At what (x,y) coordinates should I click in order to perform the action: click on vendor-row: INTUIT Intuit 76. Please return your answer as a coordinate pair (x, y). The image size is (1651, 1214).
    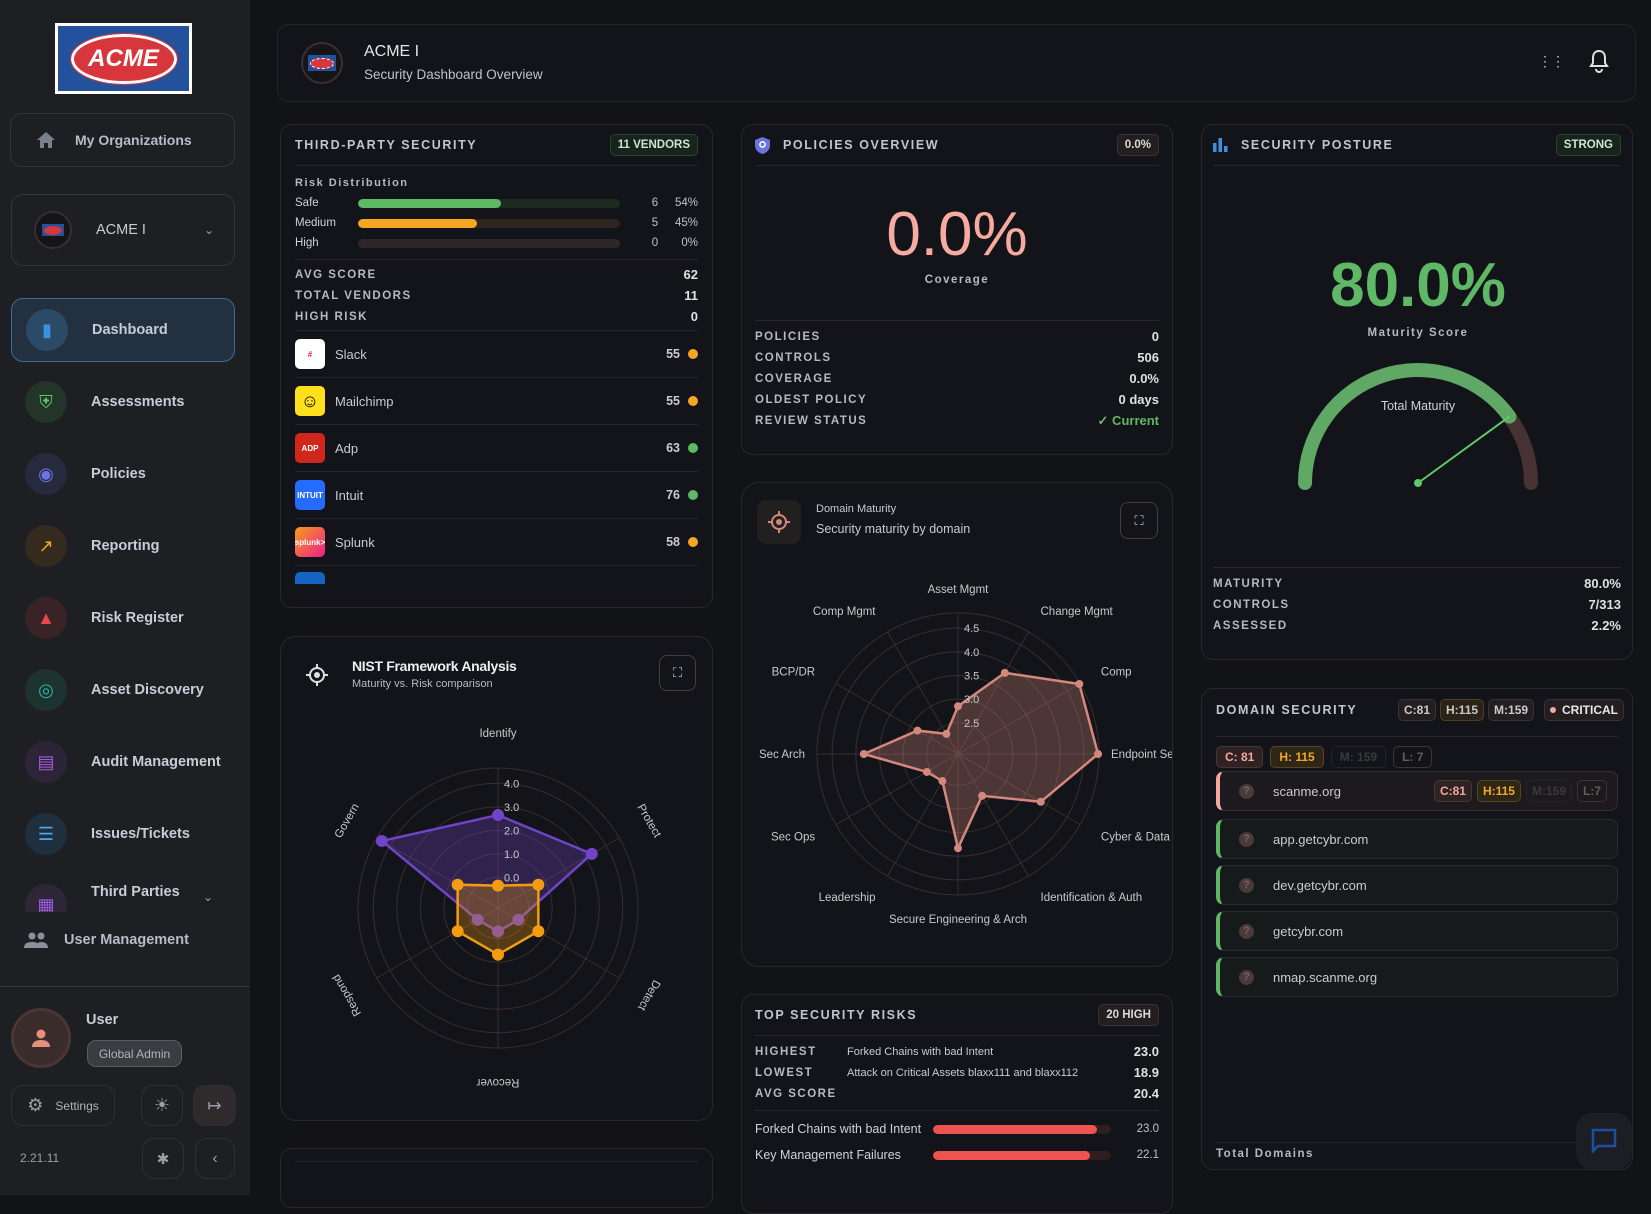
    Looking at the image, I should click on (496, 495).